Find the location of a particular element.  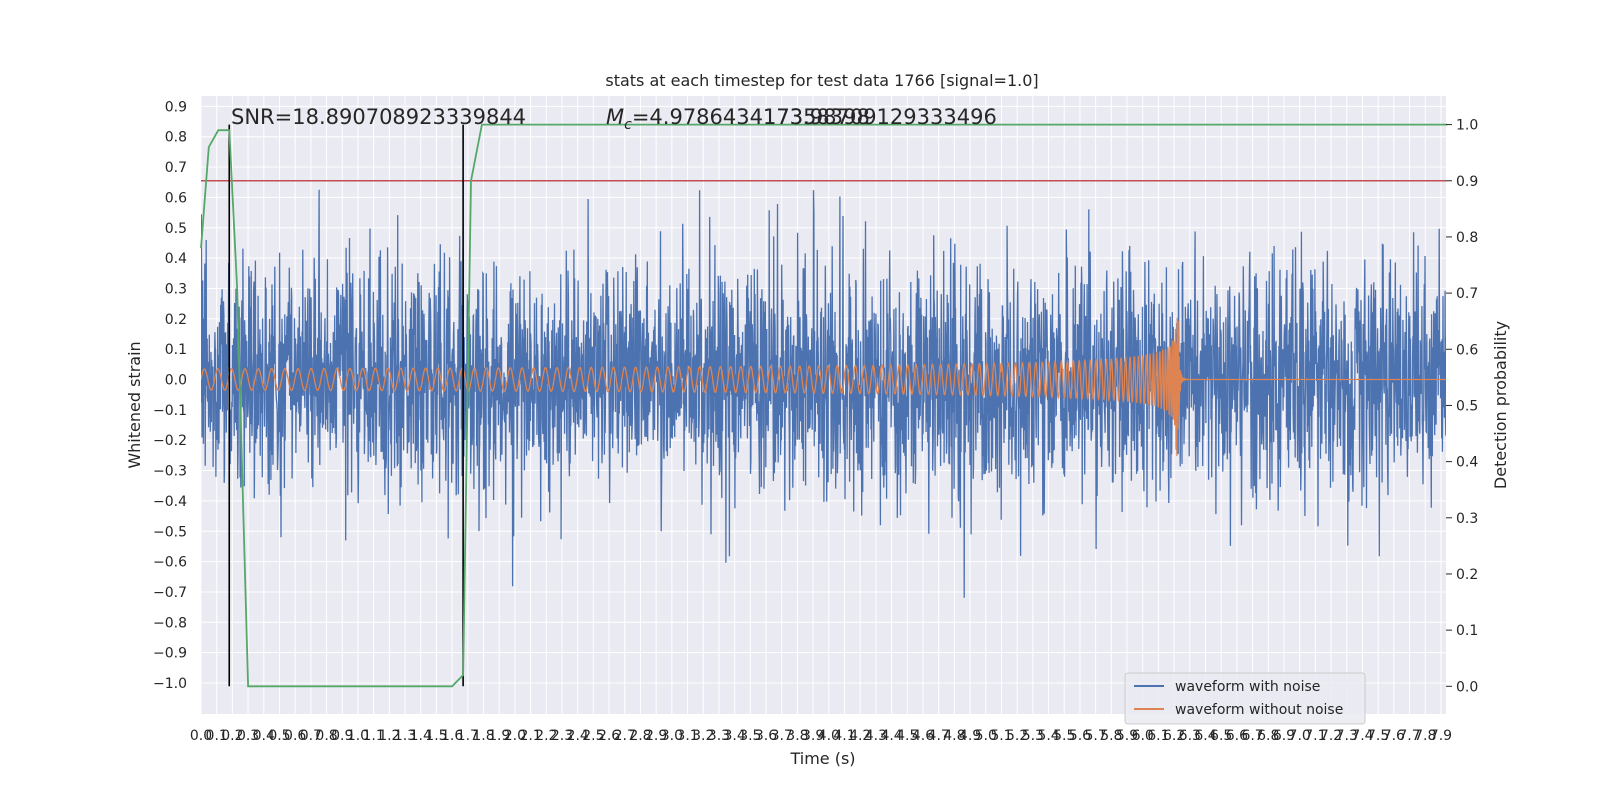

x-tick-label: 4.1 is located at coordinates (844, 736).